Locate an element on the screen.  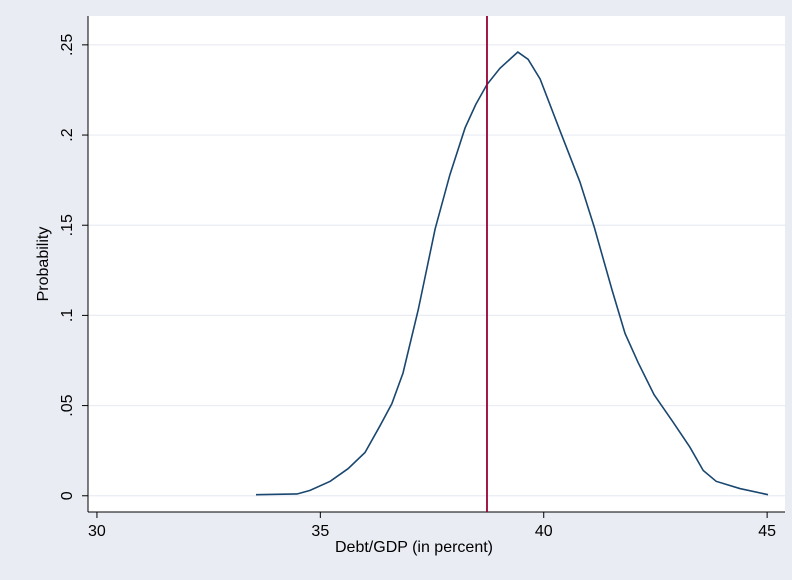
y-tick-label: .1 is located at coordinates (67, 315).